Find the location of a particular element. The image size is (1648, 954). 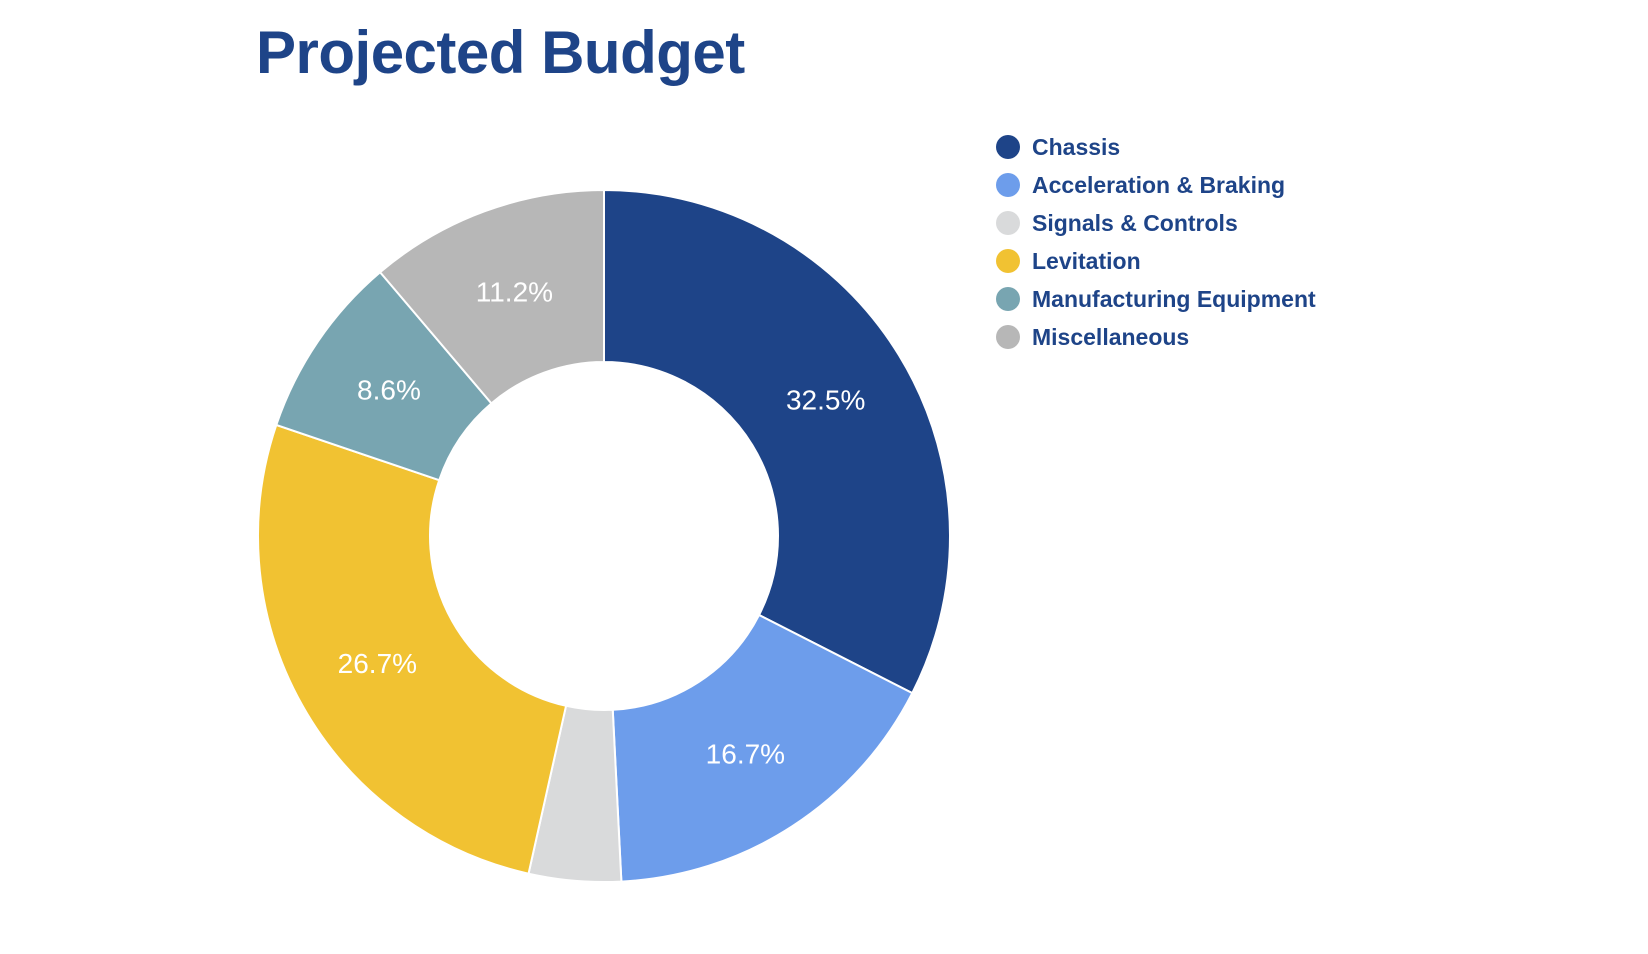

slice-label-manufacturing-equipment: 8.6% is located at coordinates (389, 389).